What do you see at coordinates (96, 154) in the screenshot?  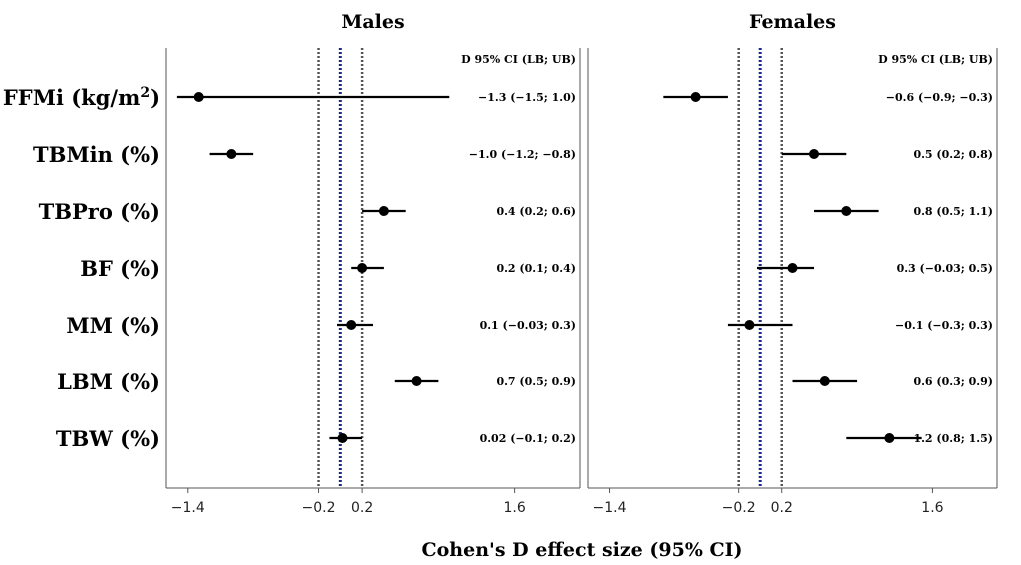 I see `category-label-1: TBMin (%)` at bounding box center [96, 154].